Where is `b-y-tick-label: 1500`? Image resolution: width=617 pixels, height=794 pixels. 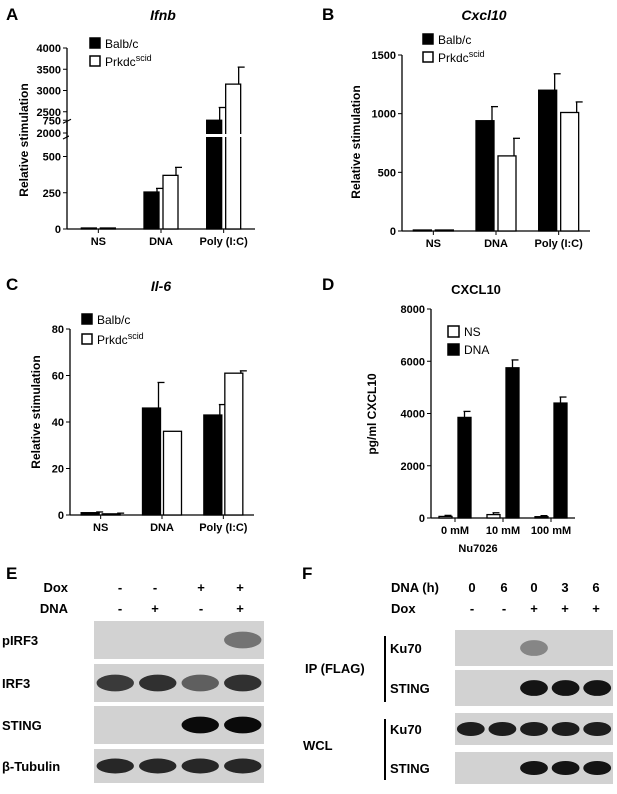
b-y-tick-label: 1500 is located at coordinates (384, 56).